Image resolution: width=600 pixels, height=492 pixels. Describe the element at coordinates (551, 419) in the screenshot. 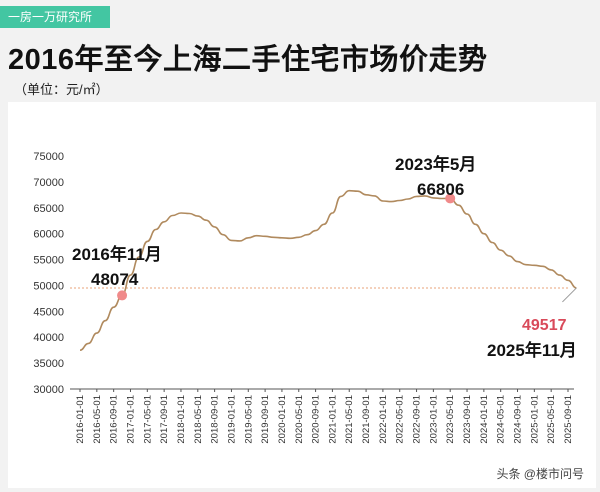

I see `x-tick-label: 2025-05-01` at that location.